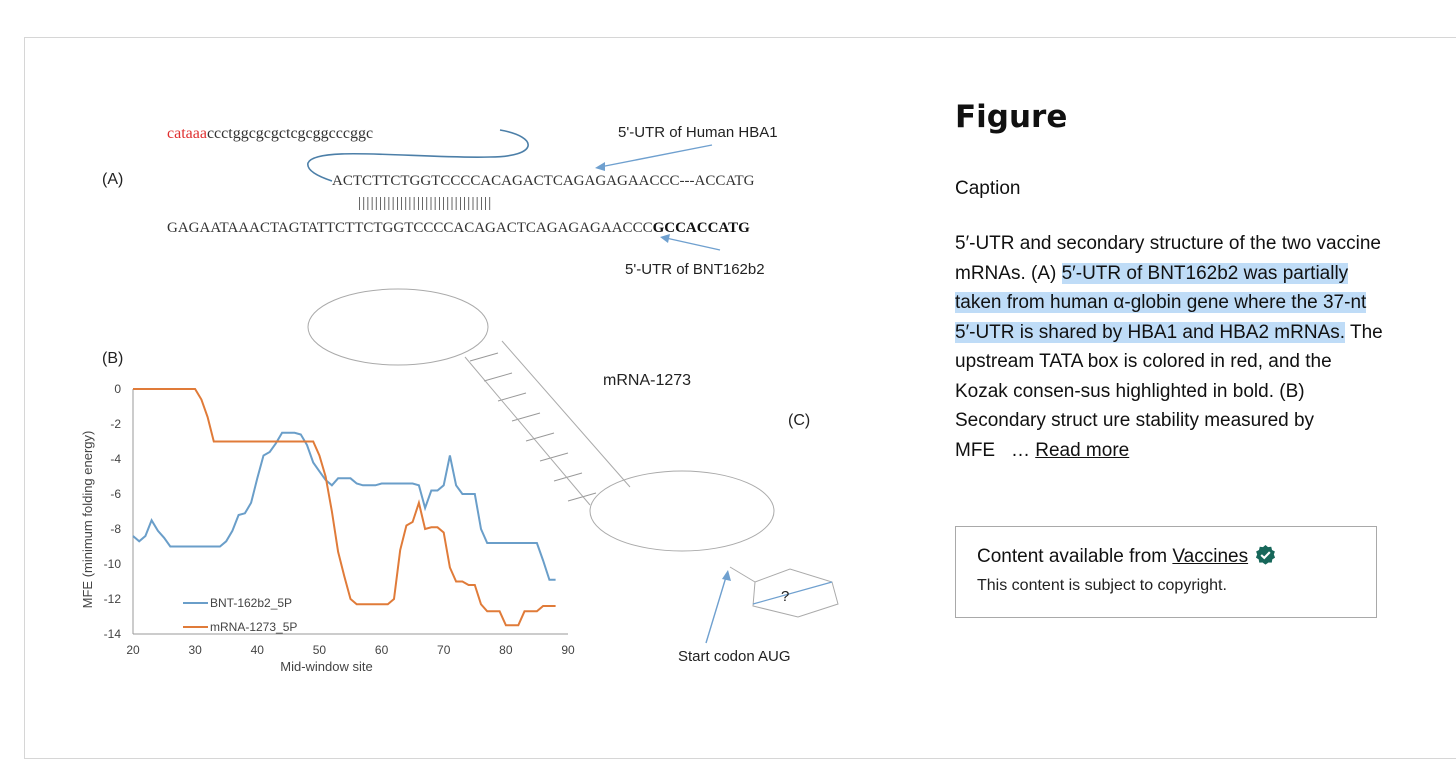  Describe the element at coordinates (792, 593) in the screenshot. I see `end-loop-pair` at that location.